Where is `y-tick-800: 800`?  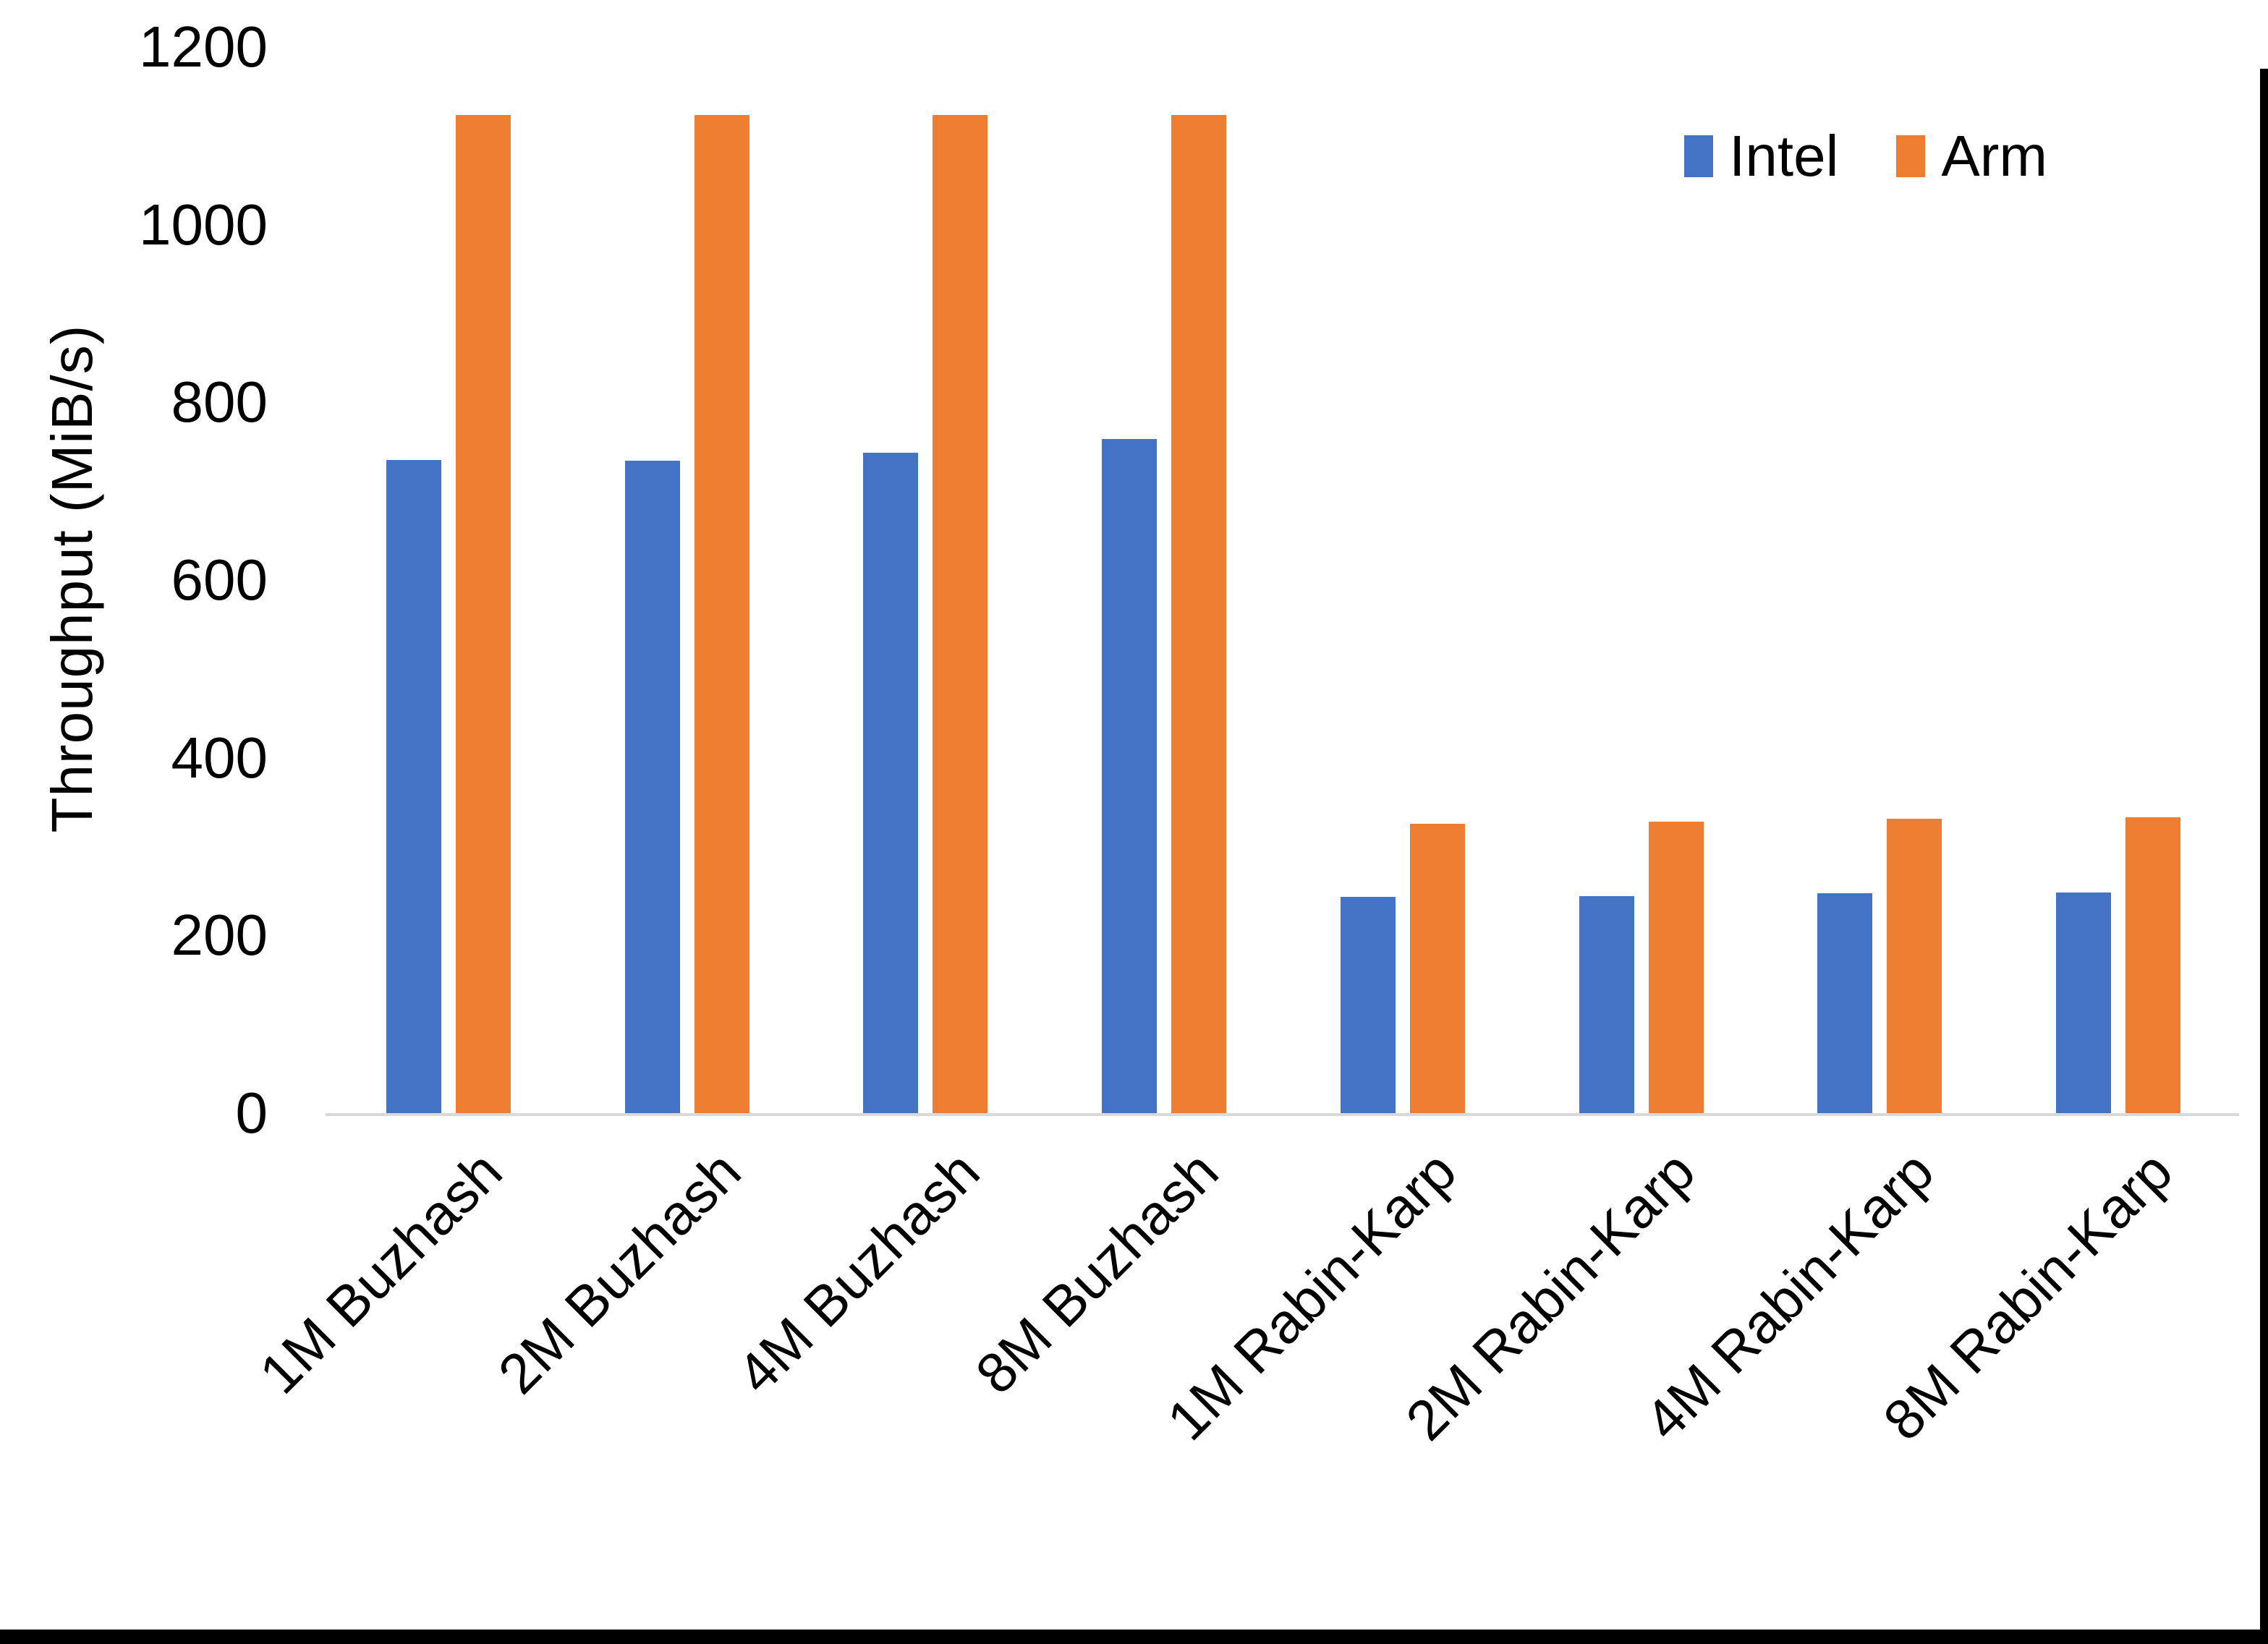 y-tick-800: 800 is located at coordinates (219, 402).